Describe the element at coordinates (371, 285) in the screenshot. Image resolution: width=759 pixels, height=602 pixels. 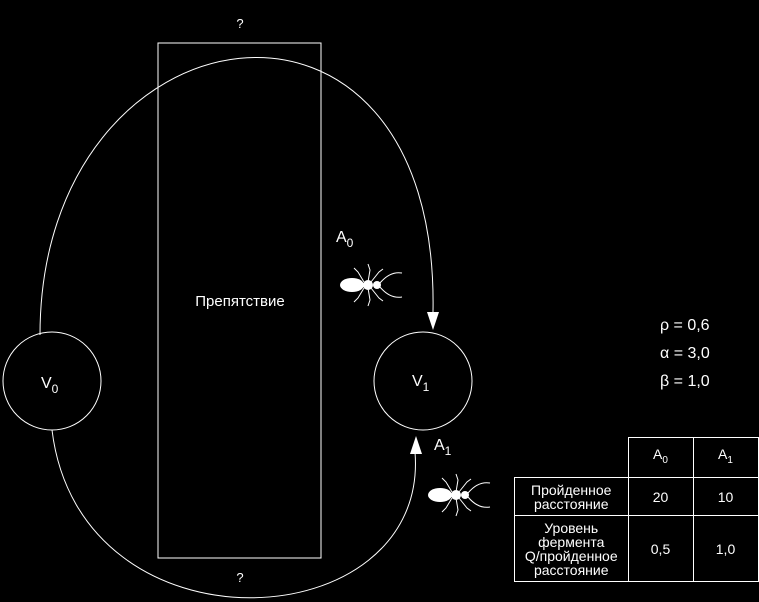
I see `ant-a0-icon` at that location.